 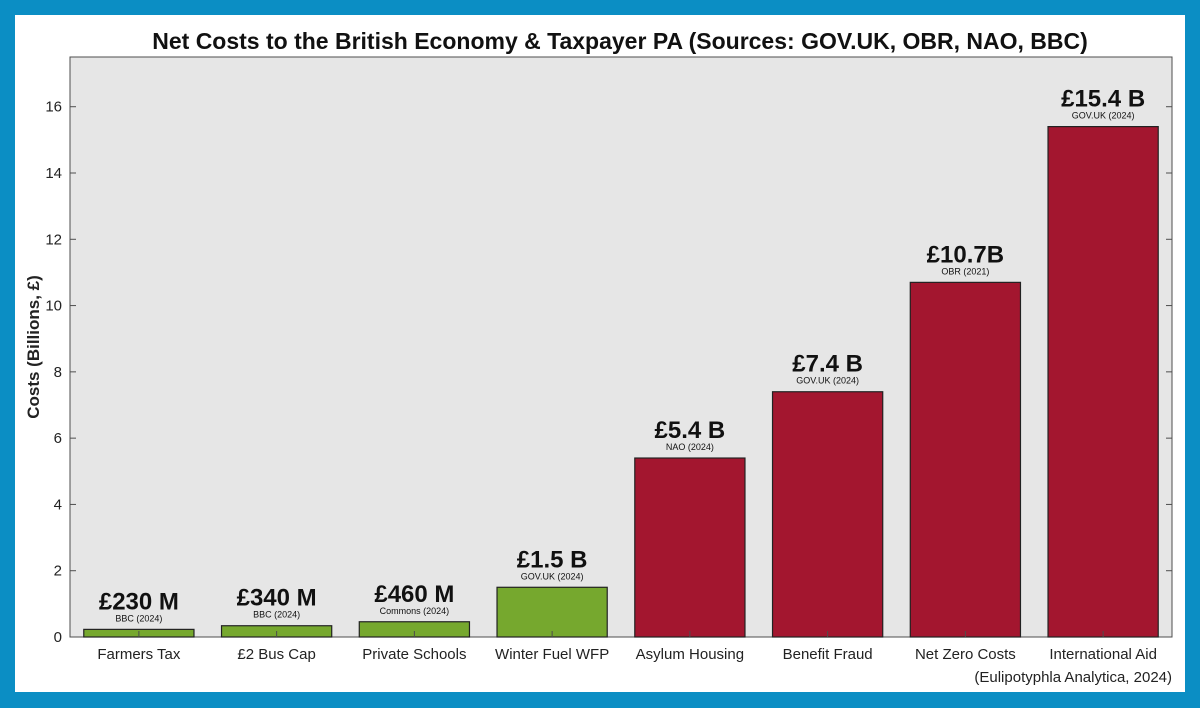 I want to click on bar-value-label: £10.7B, so click(x=965, y=254).